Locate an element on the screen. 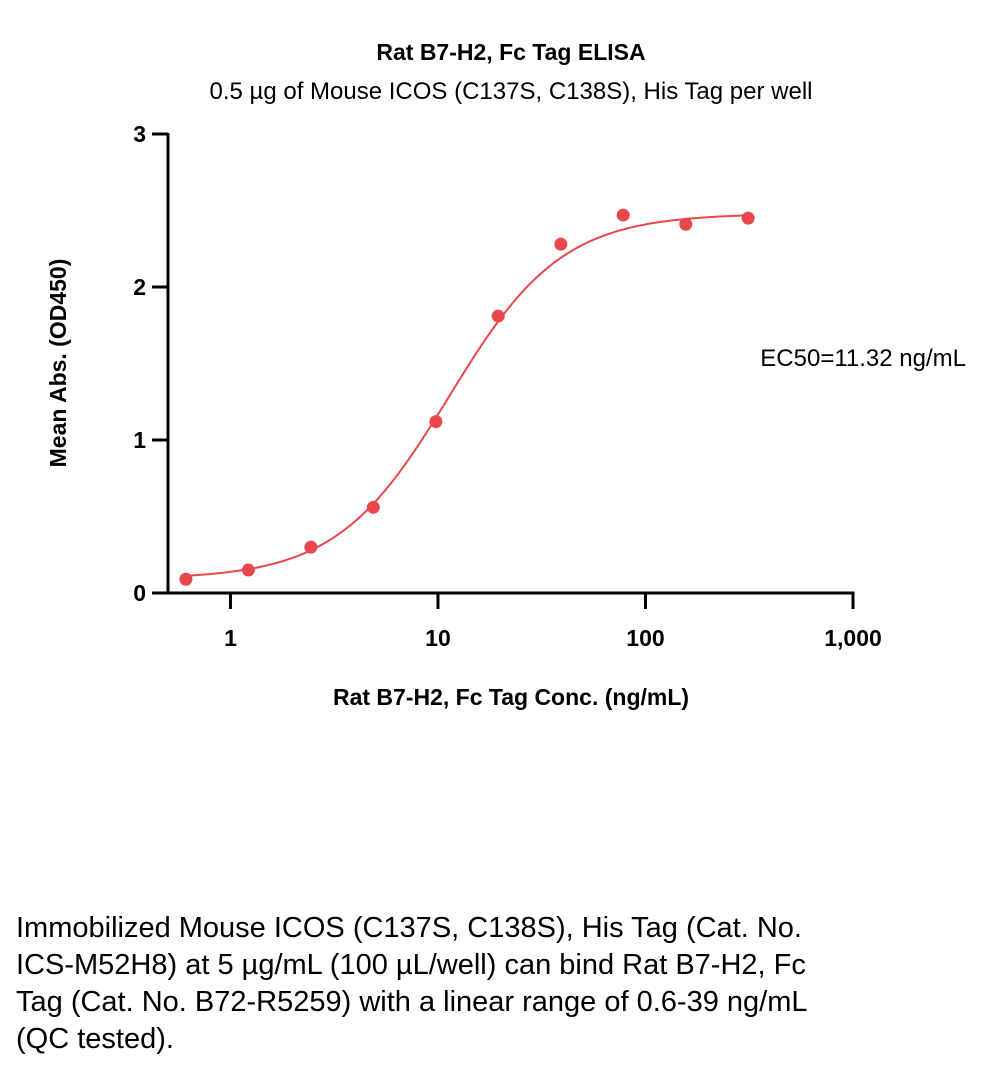  x-axis-ticks: 1 10 100 1,000 is located at coordinates (553, 622).